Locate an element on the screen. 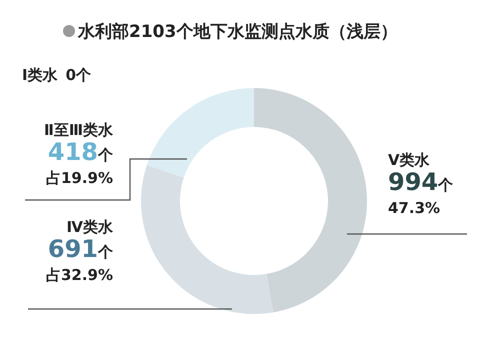 This screenshot has width=500, height=345. data-label: 418个占19.9% is located at coordinates (80, 162).